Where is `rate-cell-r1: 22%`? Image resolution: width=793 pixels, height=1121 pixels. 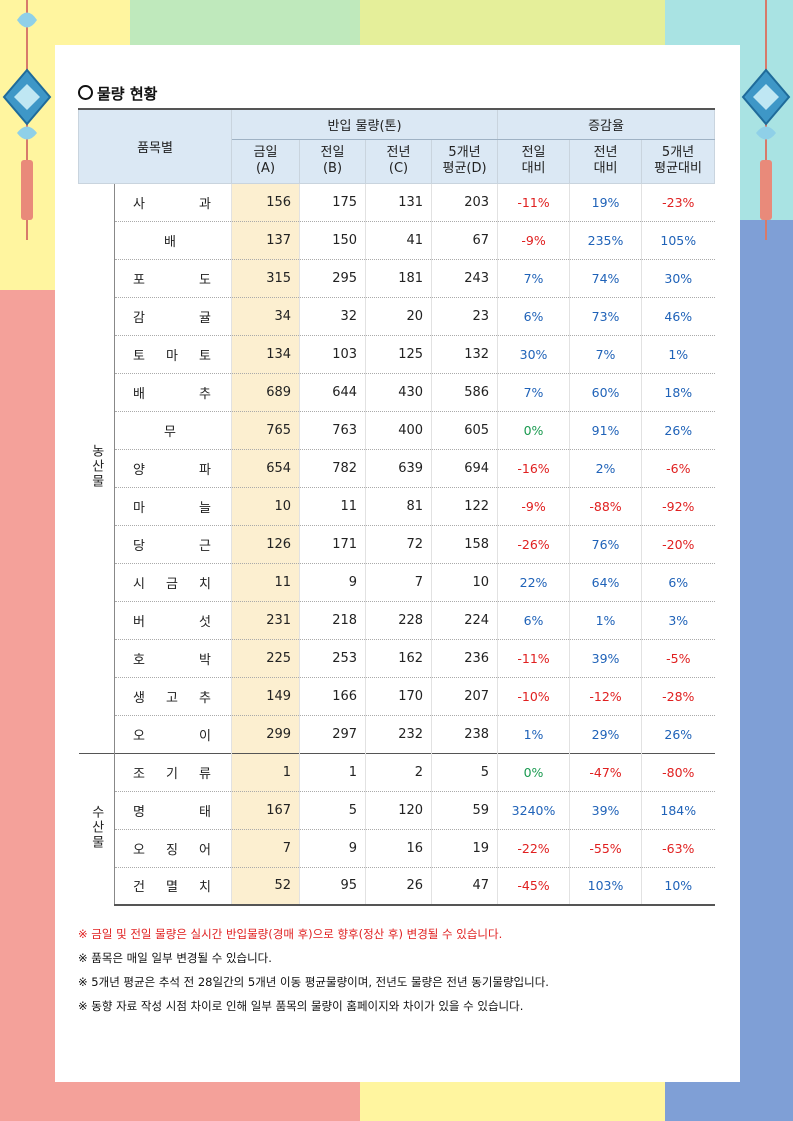 rate-cell-r1: 22% is located at coordinates (533, 582).